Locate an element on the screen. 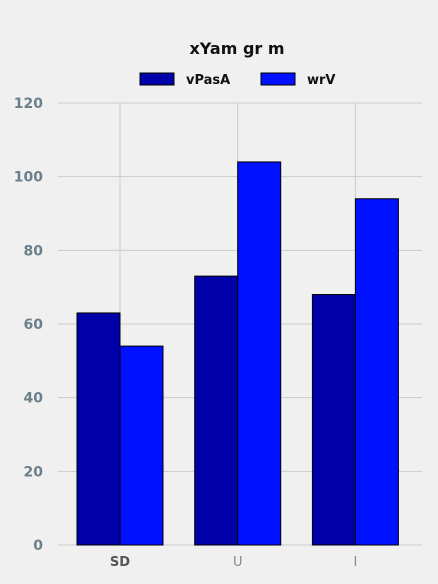 The image size is (438, 584). y-axis-ticks: 0 20 40 60 80 100 120 is located at coordinates (28, 325).